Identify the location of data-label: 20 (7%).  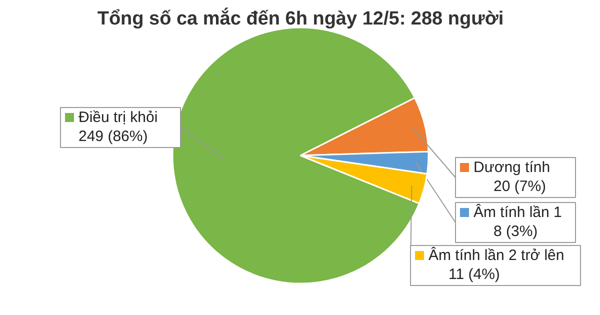
(520, 186).